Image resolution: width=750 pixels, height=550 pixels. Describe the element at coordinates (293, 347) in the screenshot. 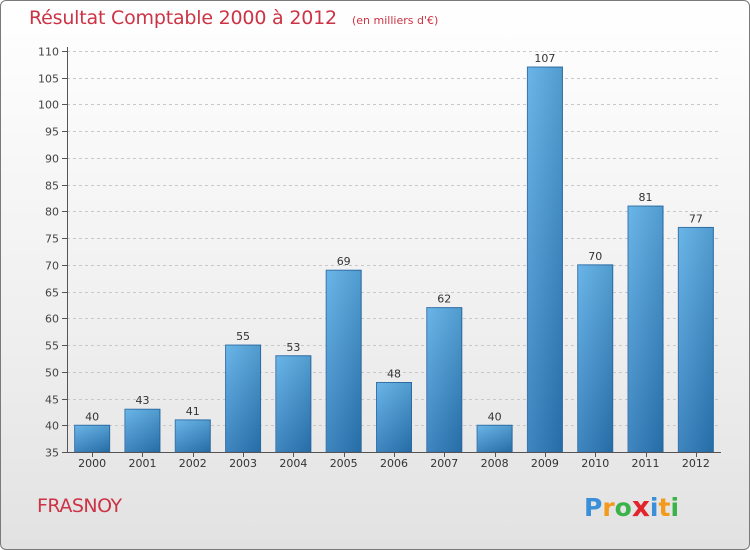

I see `bar-value-label: 53` at that location.